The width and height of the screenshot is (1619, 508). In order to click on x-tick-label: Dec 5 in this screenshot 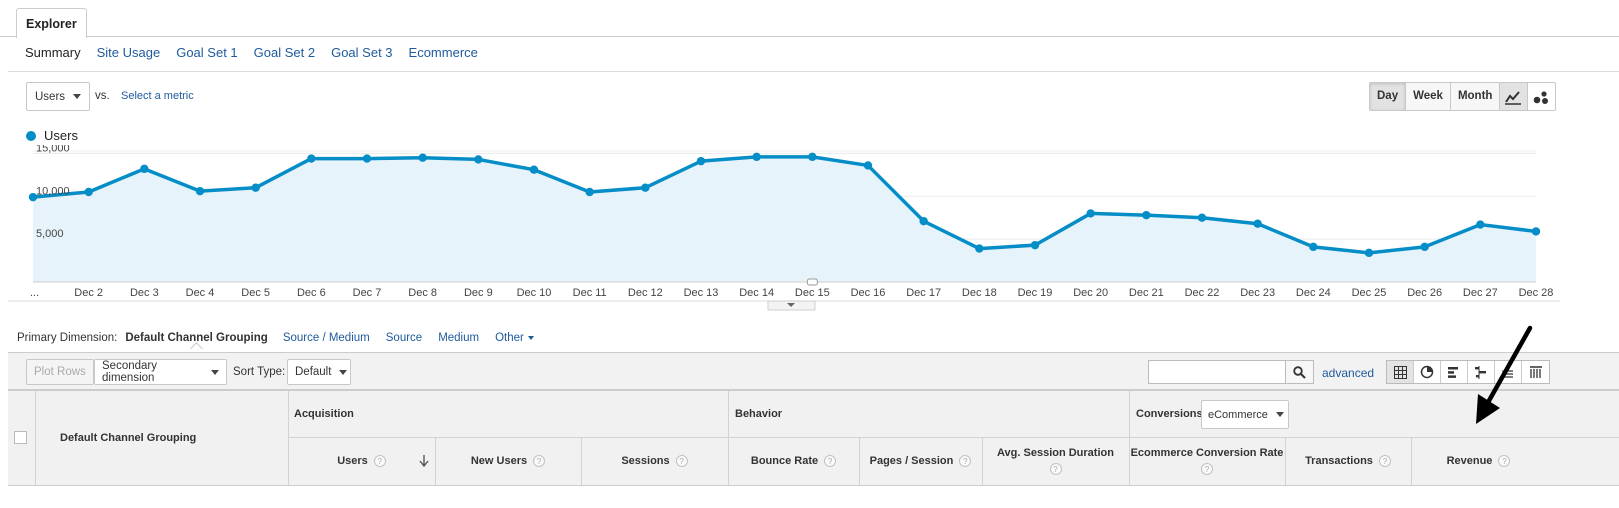, I will do `click(255, 293)`.